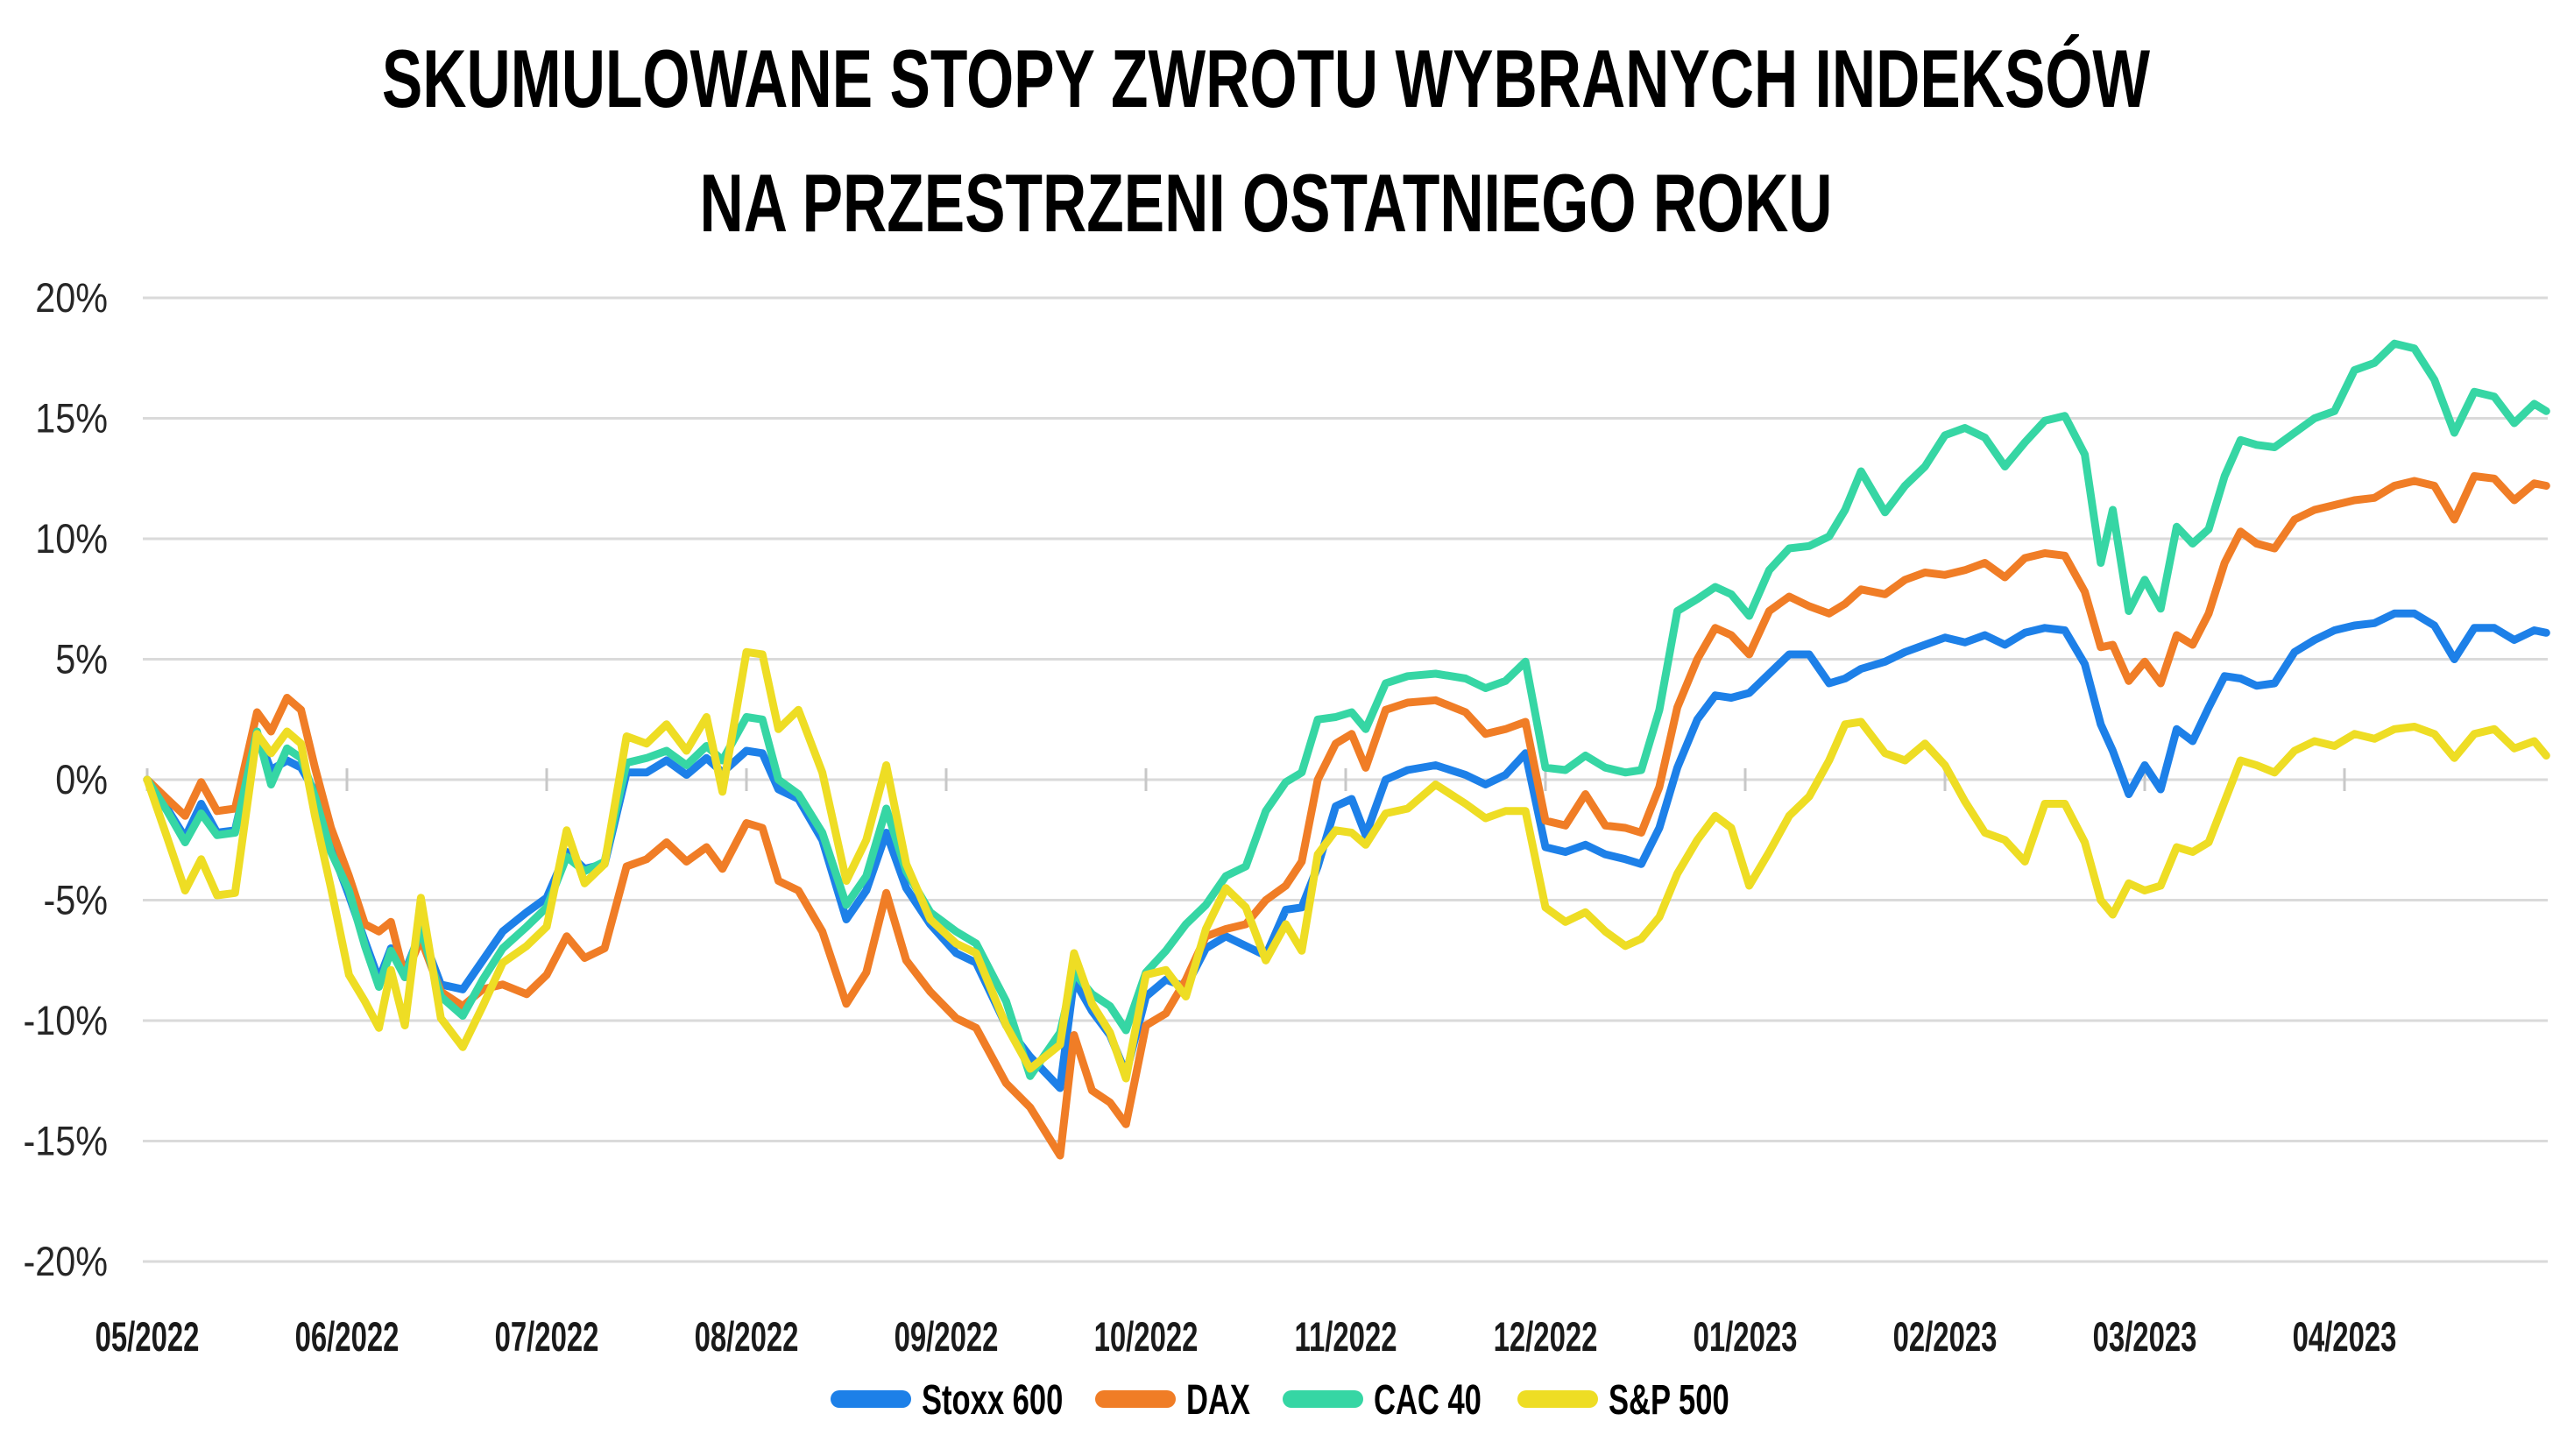 The height and width of the screenshot is (1456, 2560). I want to click on x-tick-label: 06/2022, so click(347, 1336).